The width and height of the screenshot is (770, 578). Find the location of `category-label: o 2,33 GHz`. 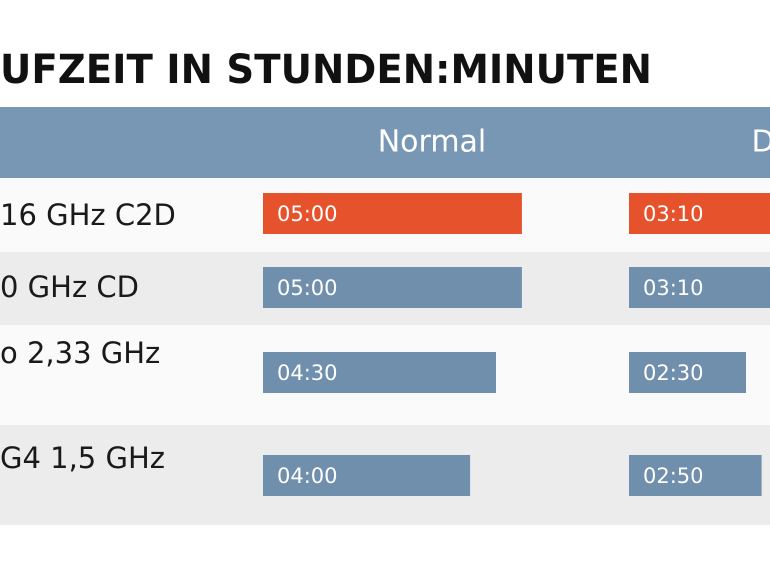

category-label: o 2,33 GHz is located at coordinates (80, 353).